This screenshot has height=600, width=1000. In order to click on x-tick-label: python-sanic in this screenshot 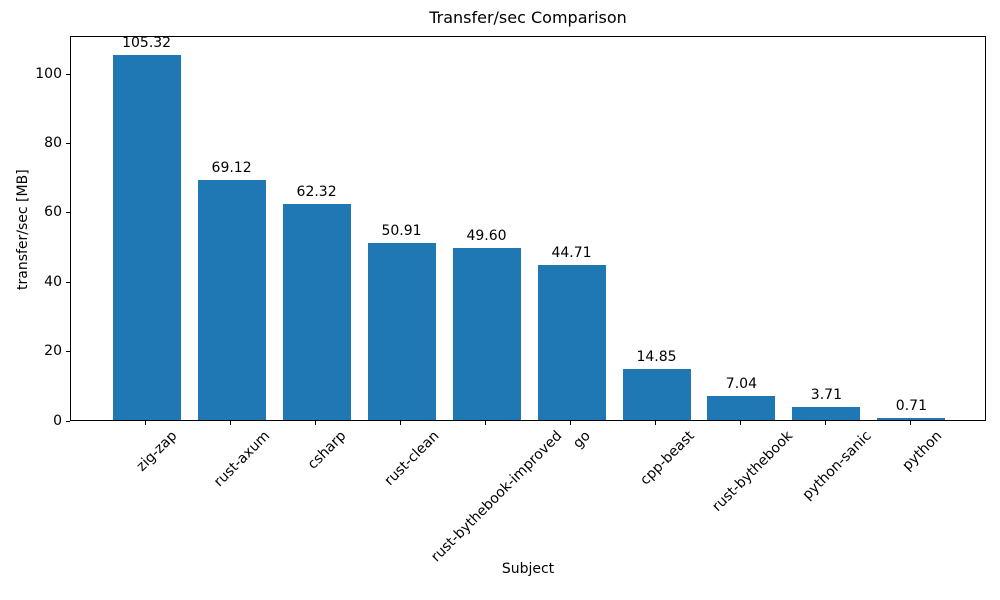, I will do `click(837, 466)`.